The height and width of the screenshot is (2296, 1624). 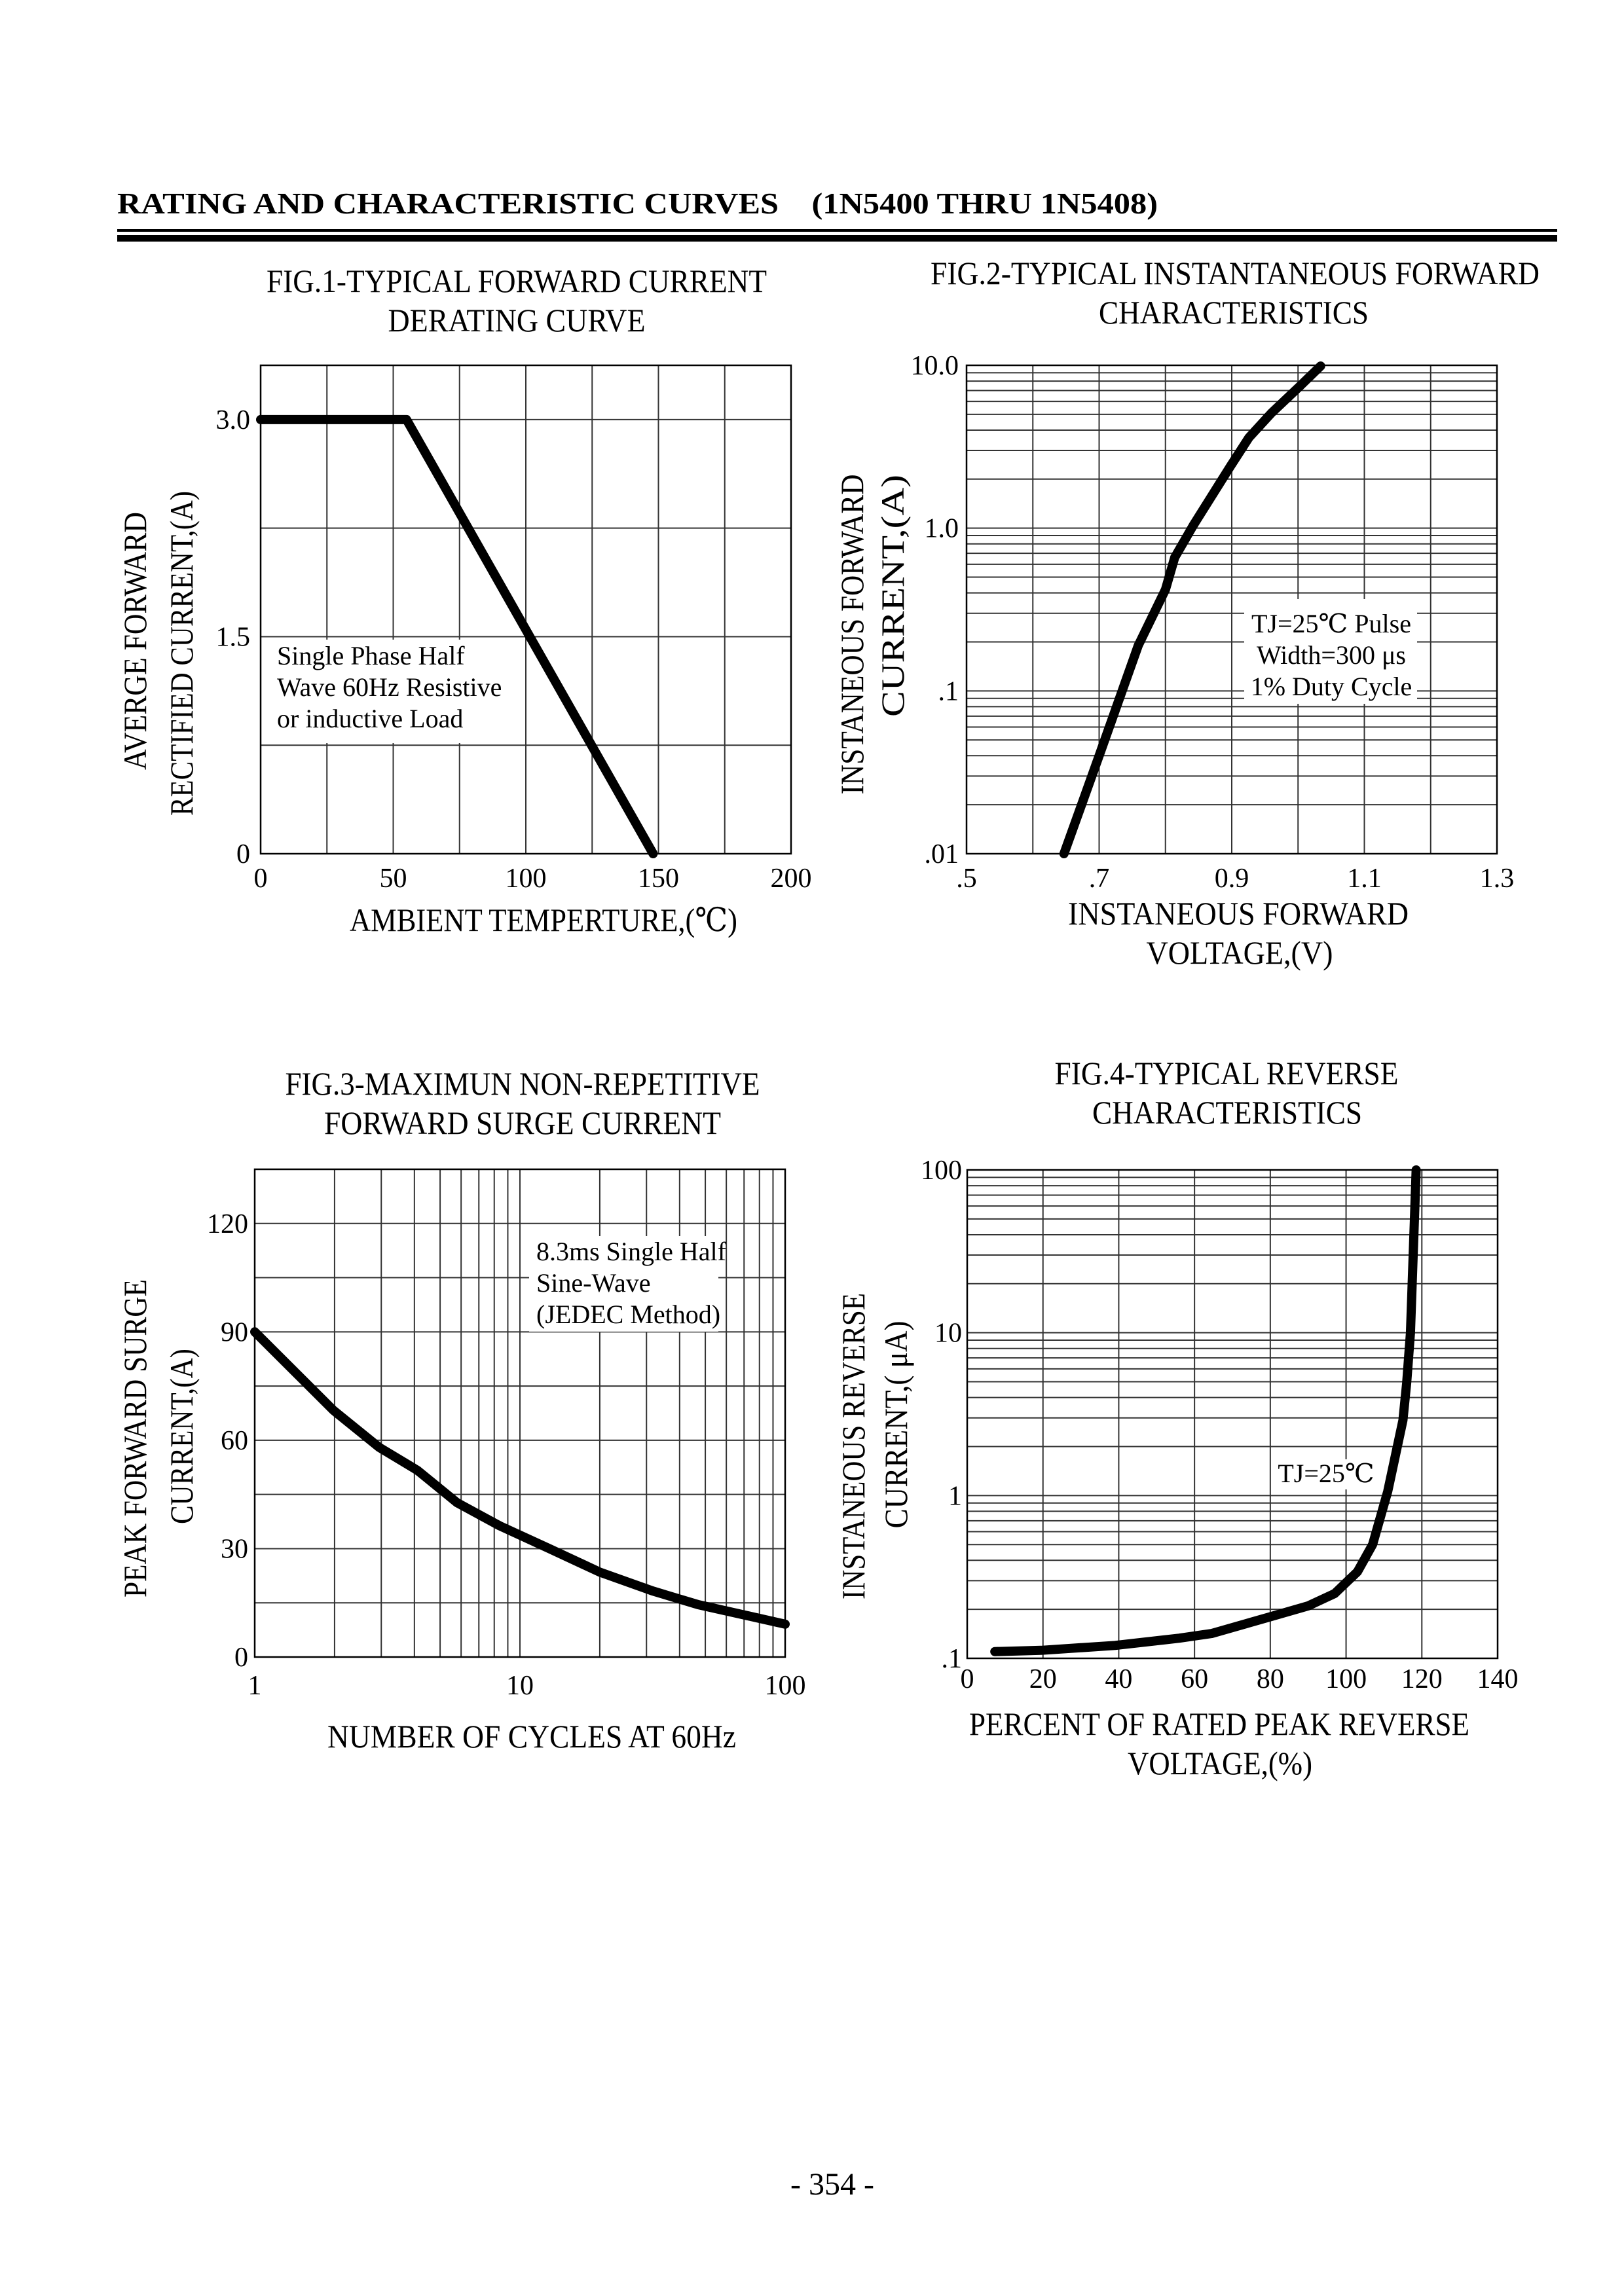 I want to click on fig2-plot-area, so click(x=1231, y=609).